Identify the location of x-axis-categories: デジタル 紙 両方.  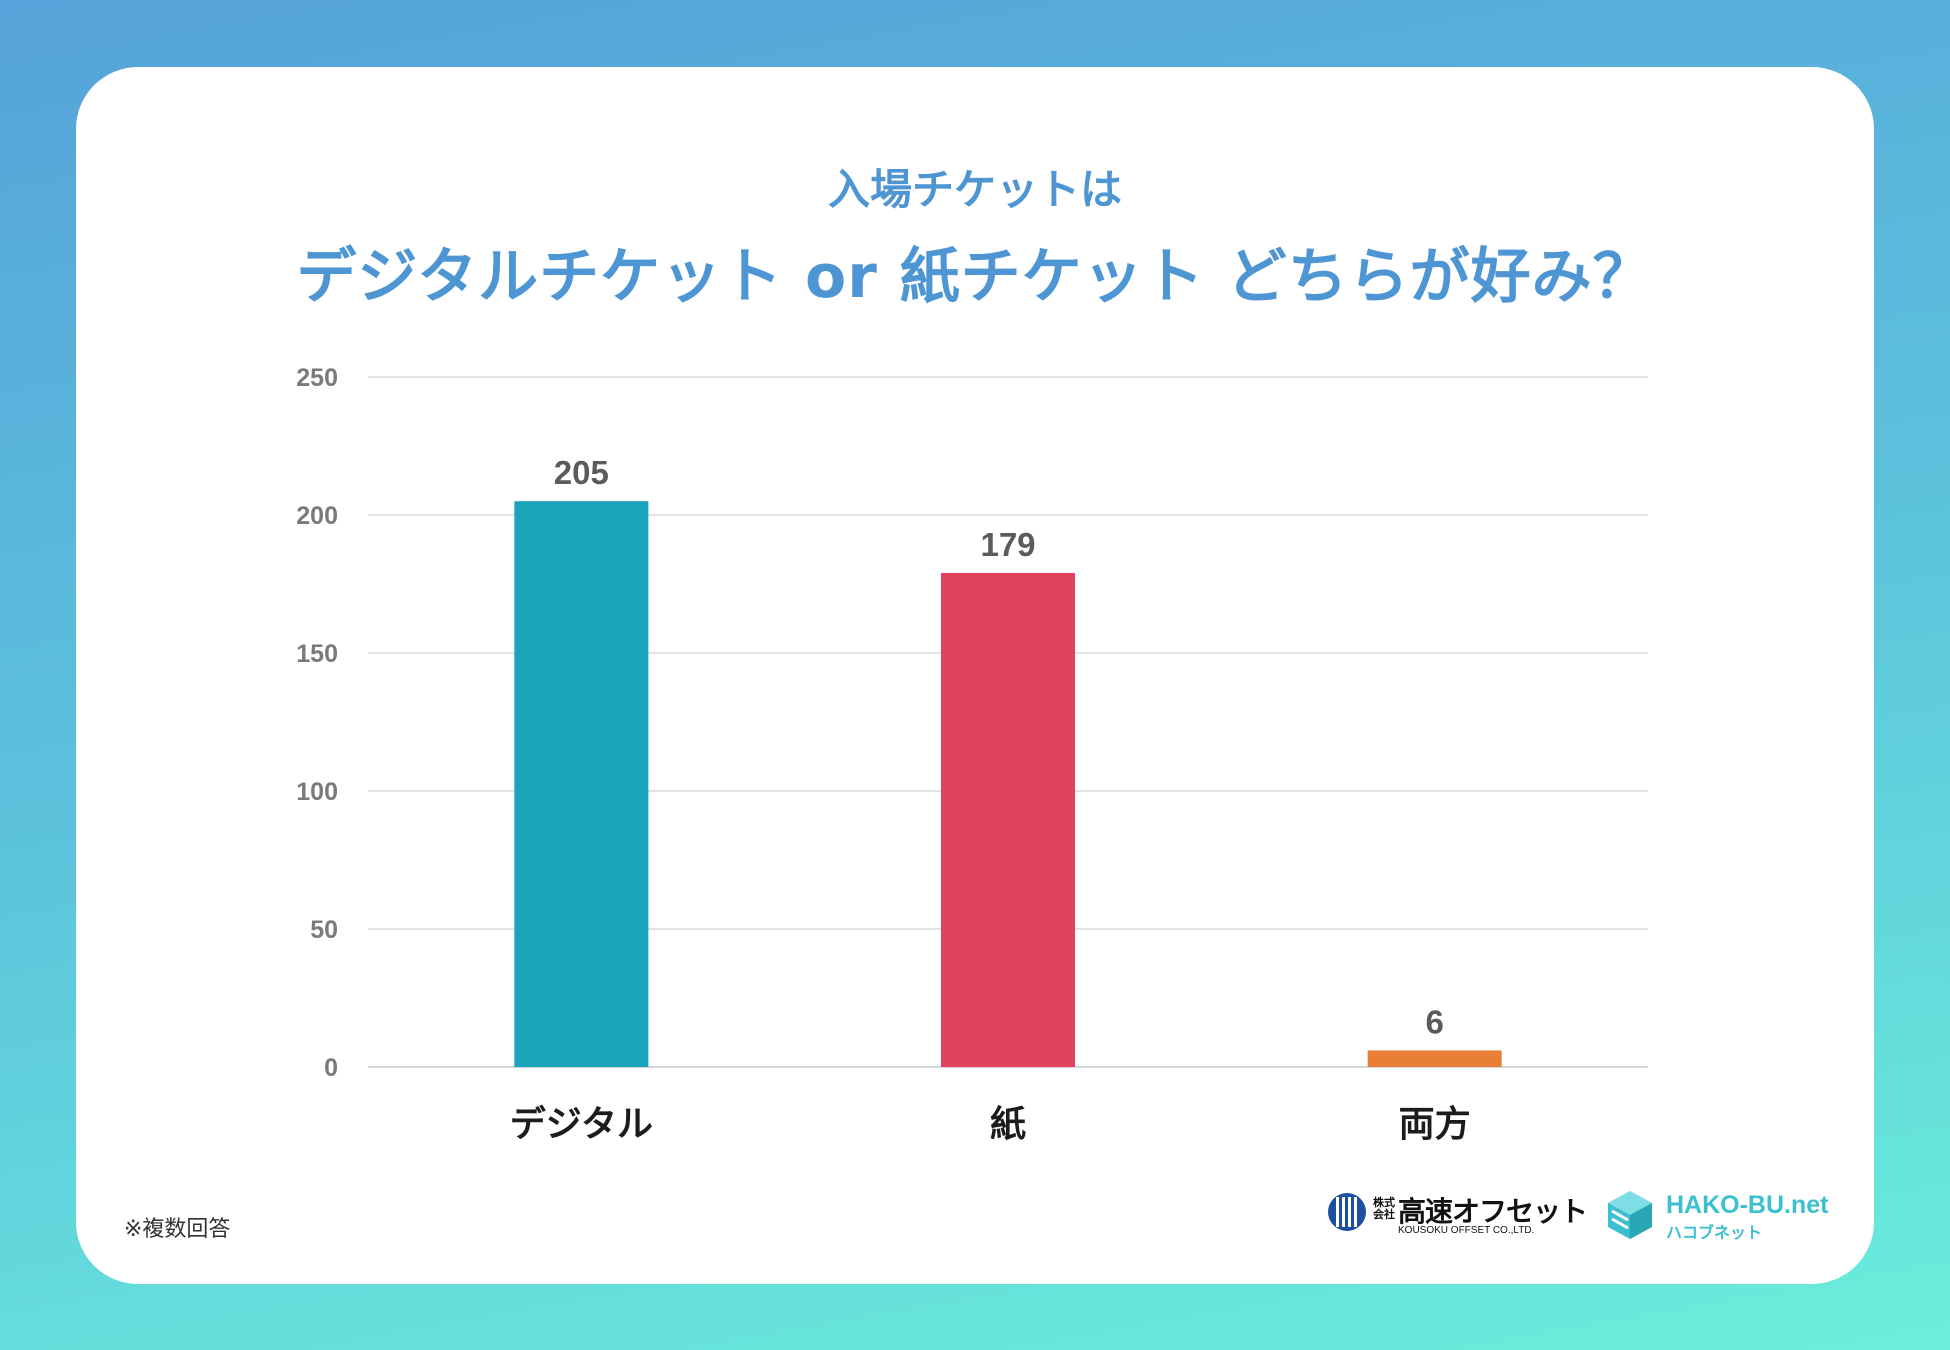
(990, 1124).